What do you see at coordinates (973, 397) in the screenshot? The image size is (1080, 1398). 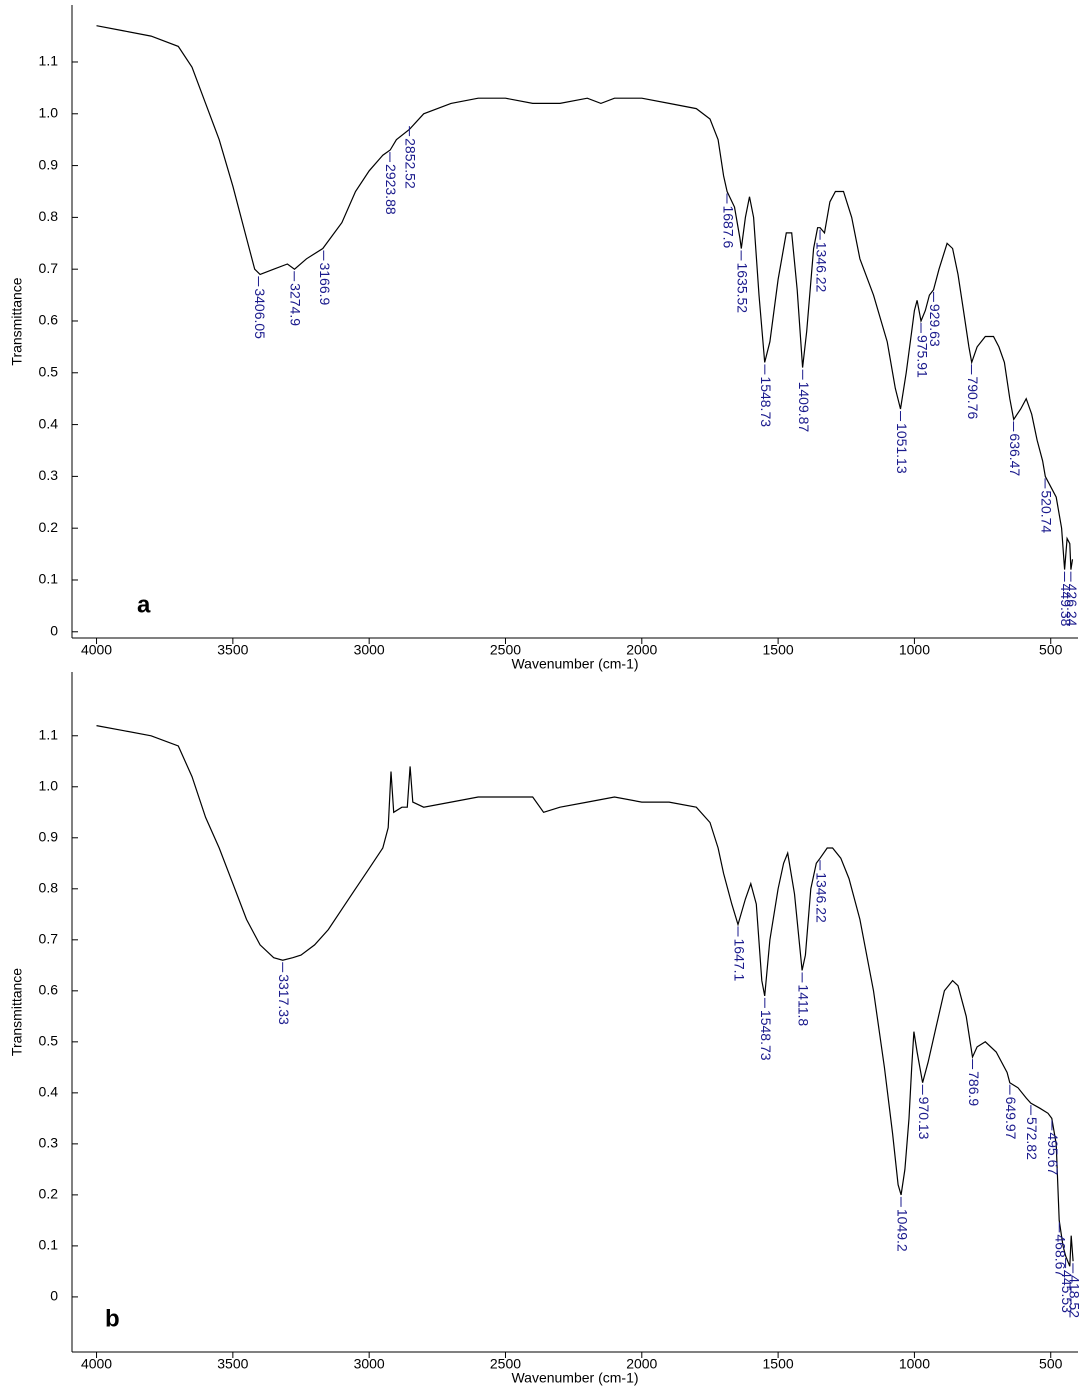 I see `annotation-label: 790.76` at bounding box center [973, 397].